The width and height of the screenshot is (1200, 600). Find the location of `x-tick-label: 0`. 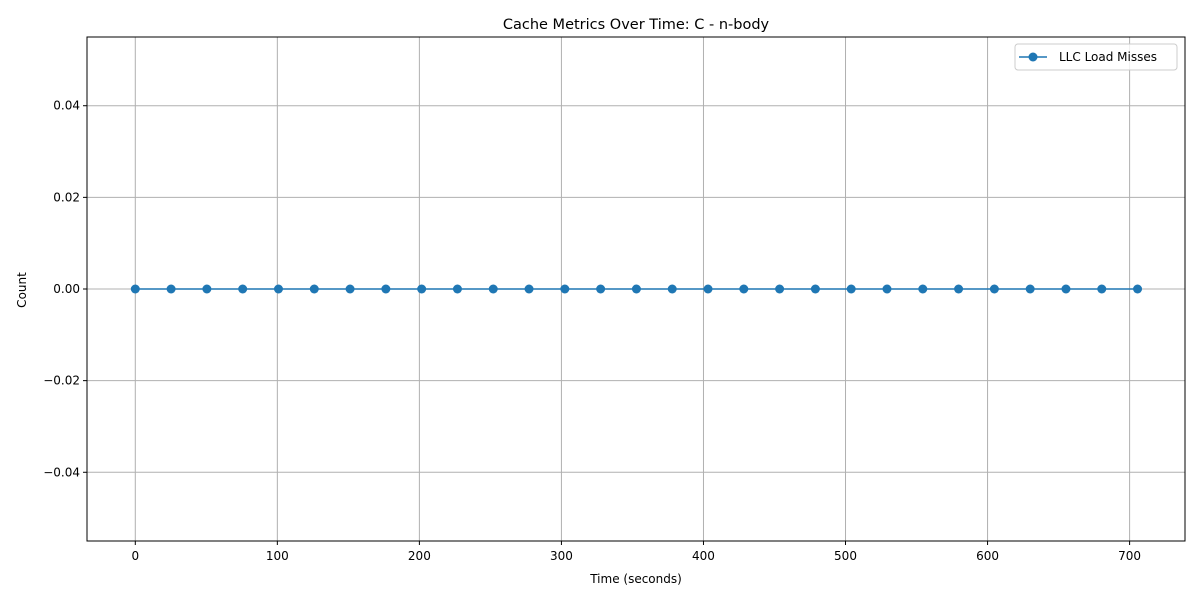

x-tick-label: 0 is located at coordinates (135, 556).